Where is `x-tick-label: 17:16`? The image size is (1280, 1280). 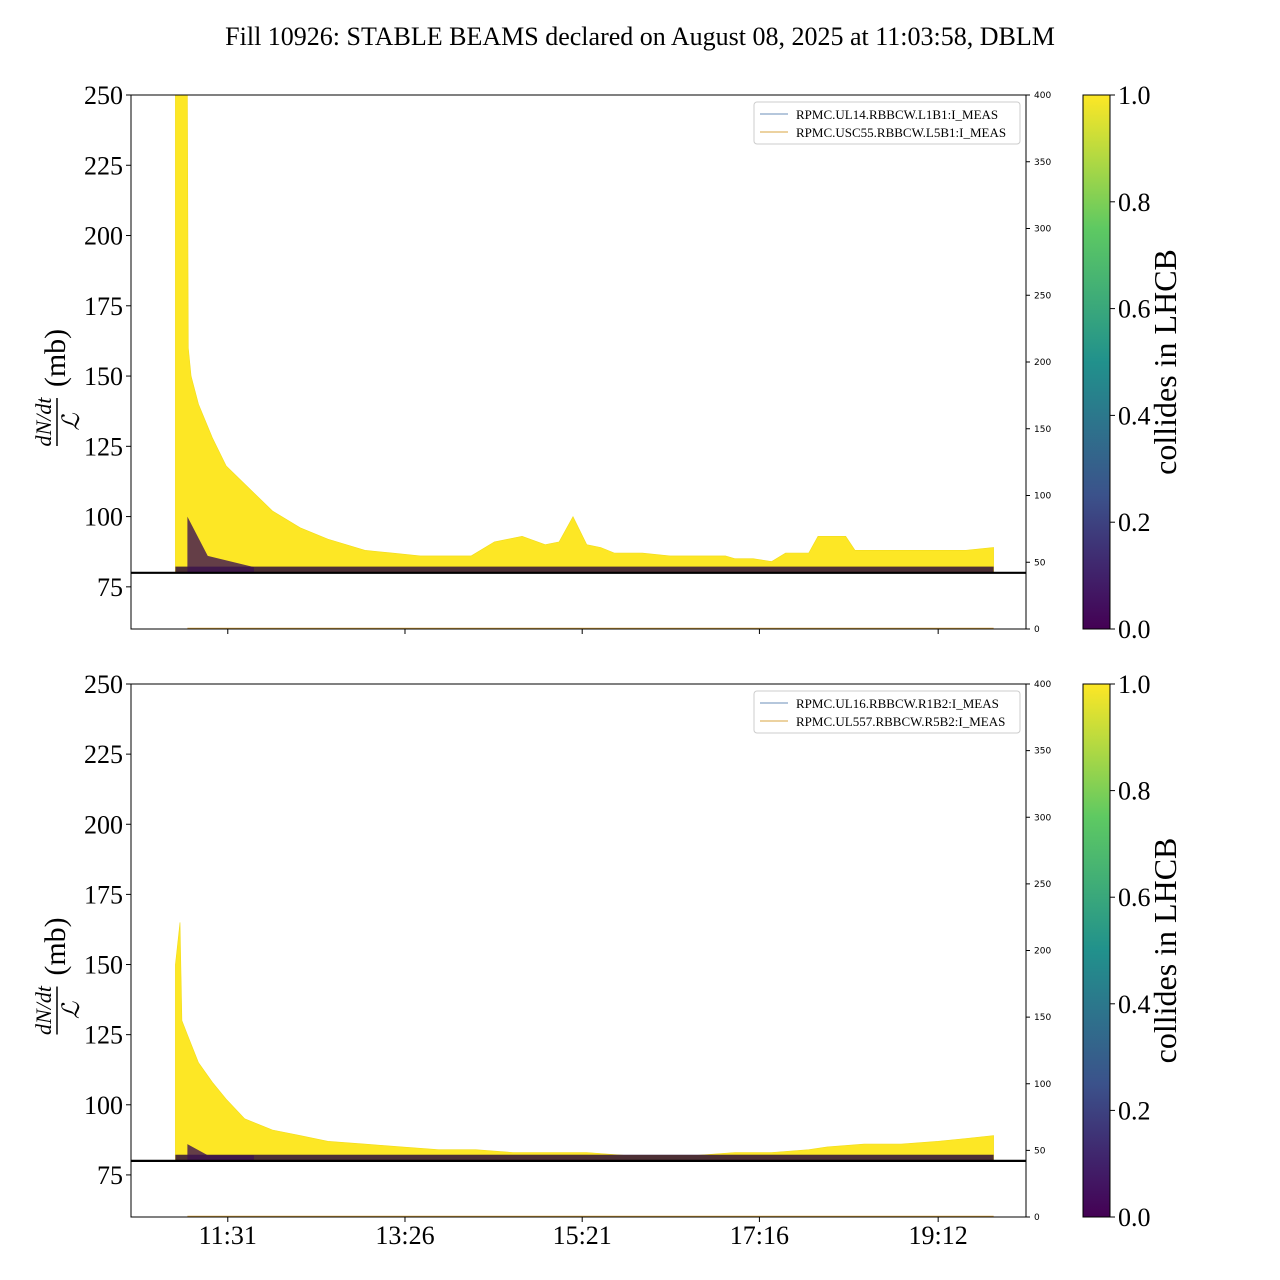 x-tick-label: 17:16 is located at coordinates (759, 1235).